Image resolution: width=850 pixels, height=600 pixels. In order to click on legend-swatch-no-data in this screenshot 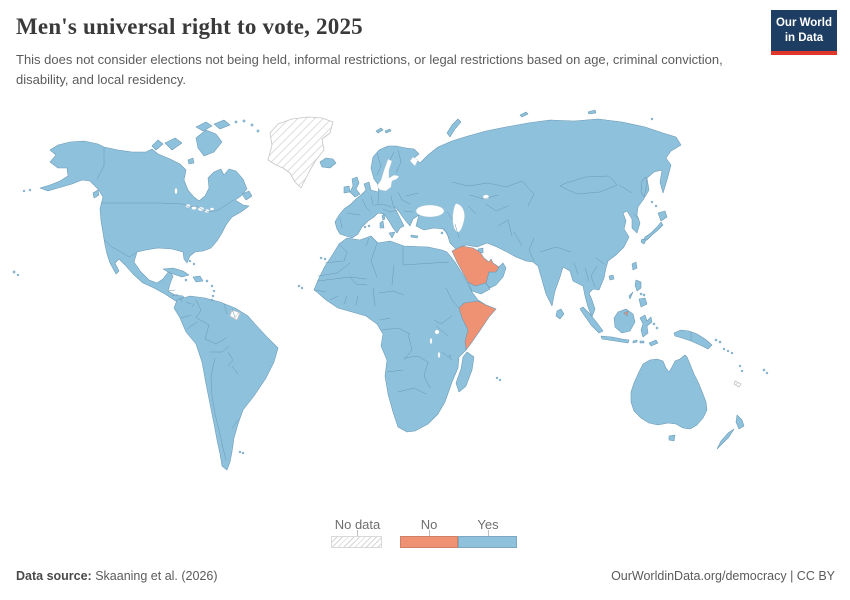, I will do `click(356, 542)`.